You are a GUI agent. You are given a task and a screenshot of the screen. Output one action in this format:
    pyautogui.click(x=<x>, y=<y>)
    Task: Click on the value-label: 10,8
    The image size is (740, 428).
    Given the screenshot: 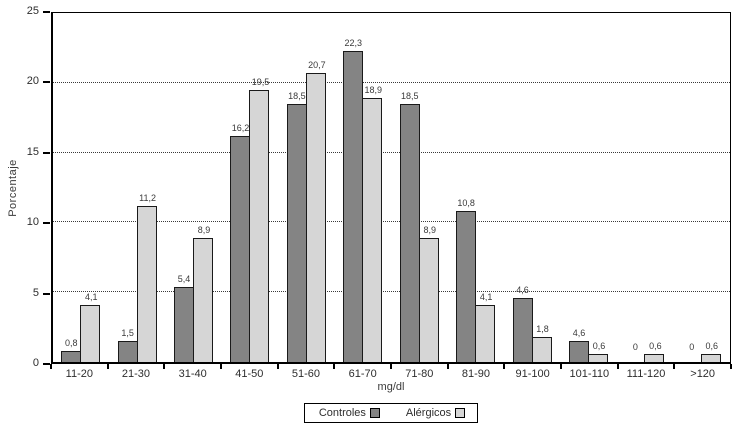 What is the action you would take?
    pyautogui.click(x=466, y=203)
    